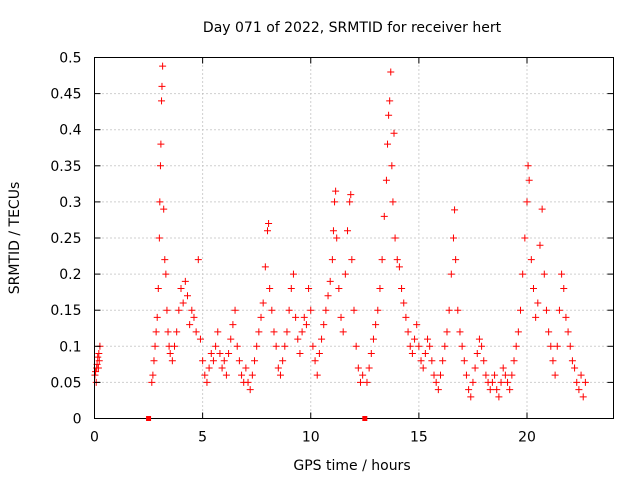  What do you see at coordinates (70, 203) in the screenshot?
I see `y-tick-label: 0.3` at bounding box center [70, 203].